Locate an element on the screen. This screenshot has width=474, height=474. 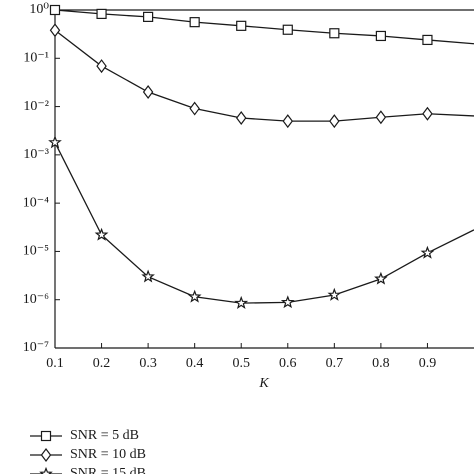
x-tick-label: 0.7 is located at coordinates (335, 363).